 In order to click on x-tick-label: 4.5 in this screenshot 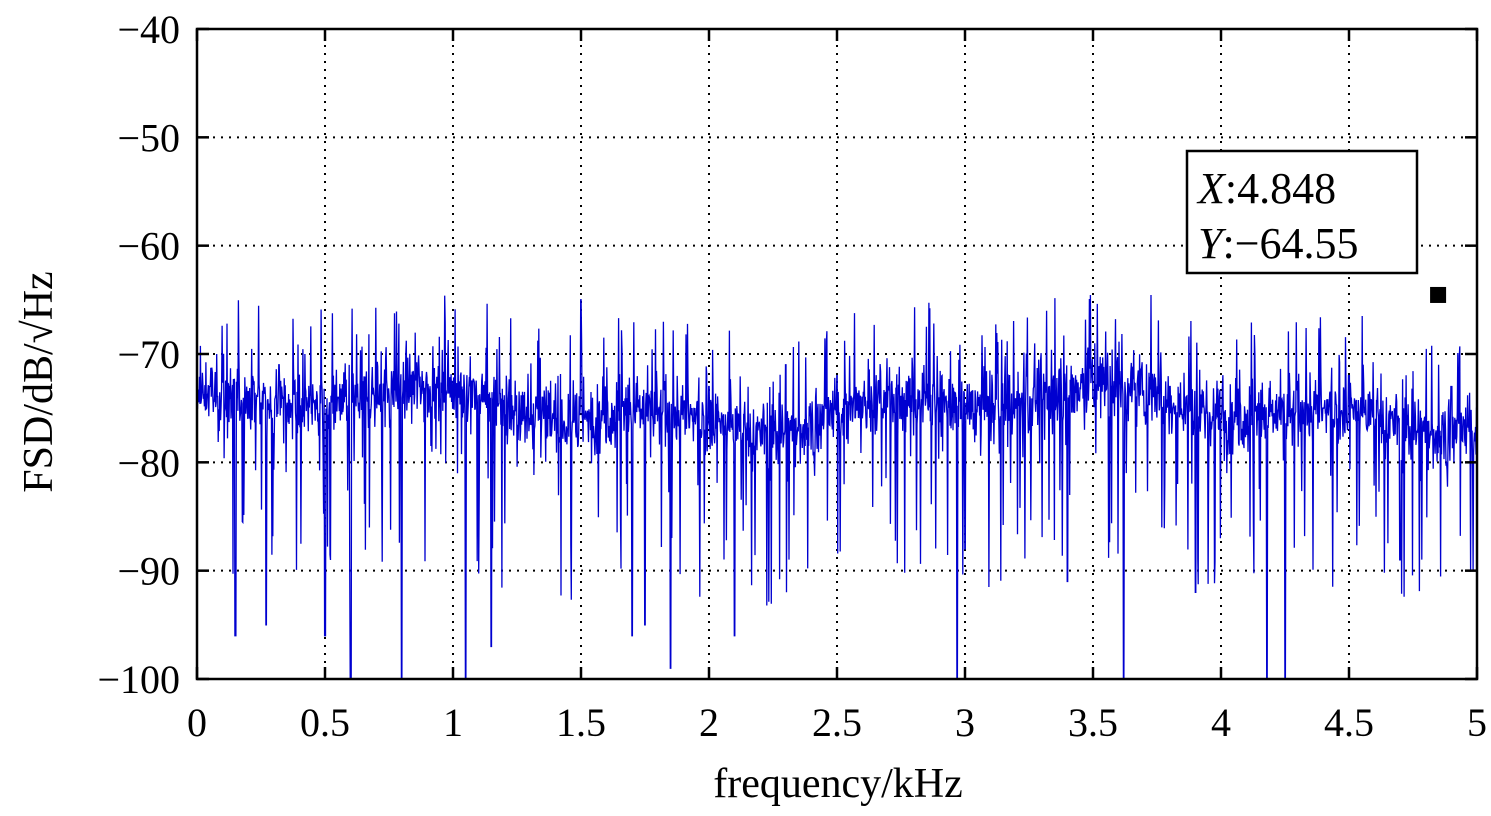, I will do `click(1349, 722)`.